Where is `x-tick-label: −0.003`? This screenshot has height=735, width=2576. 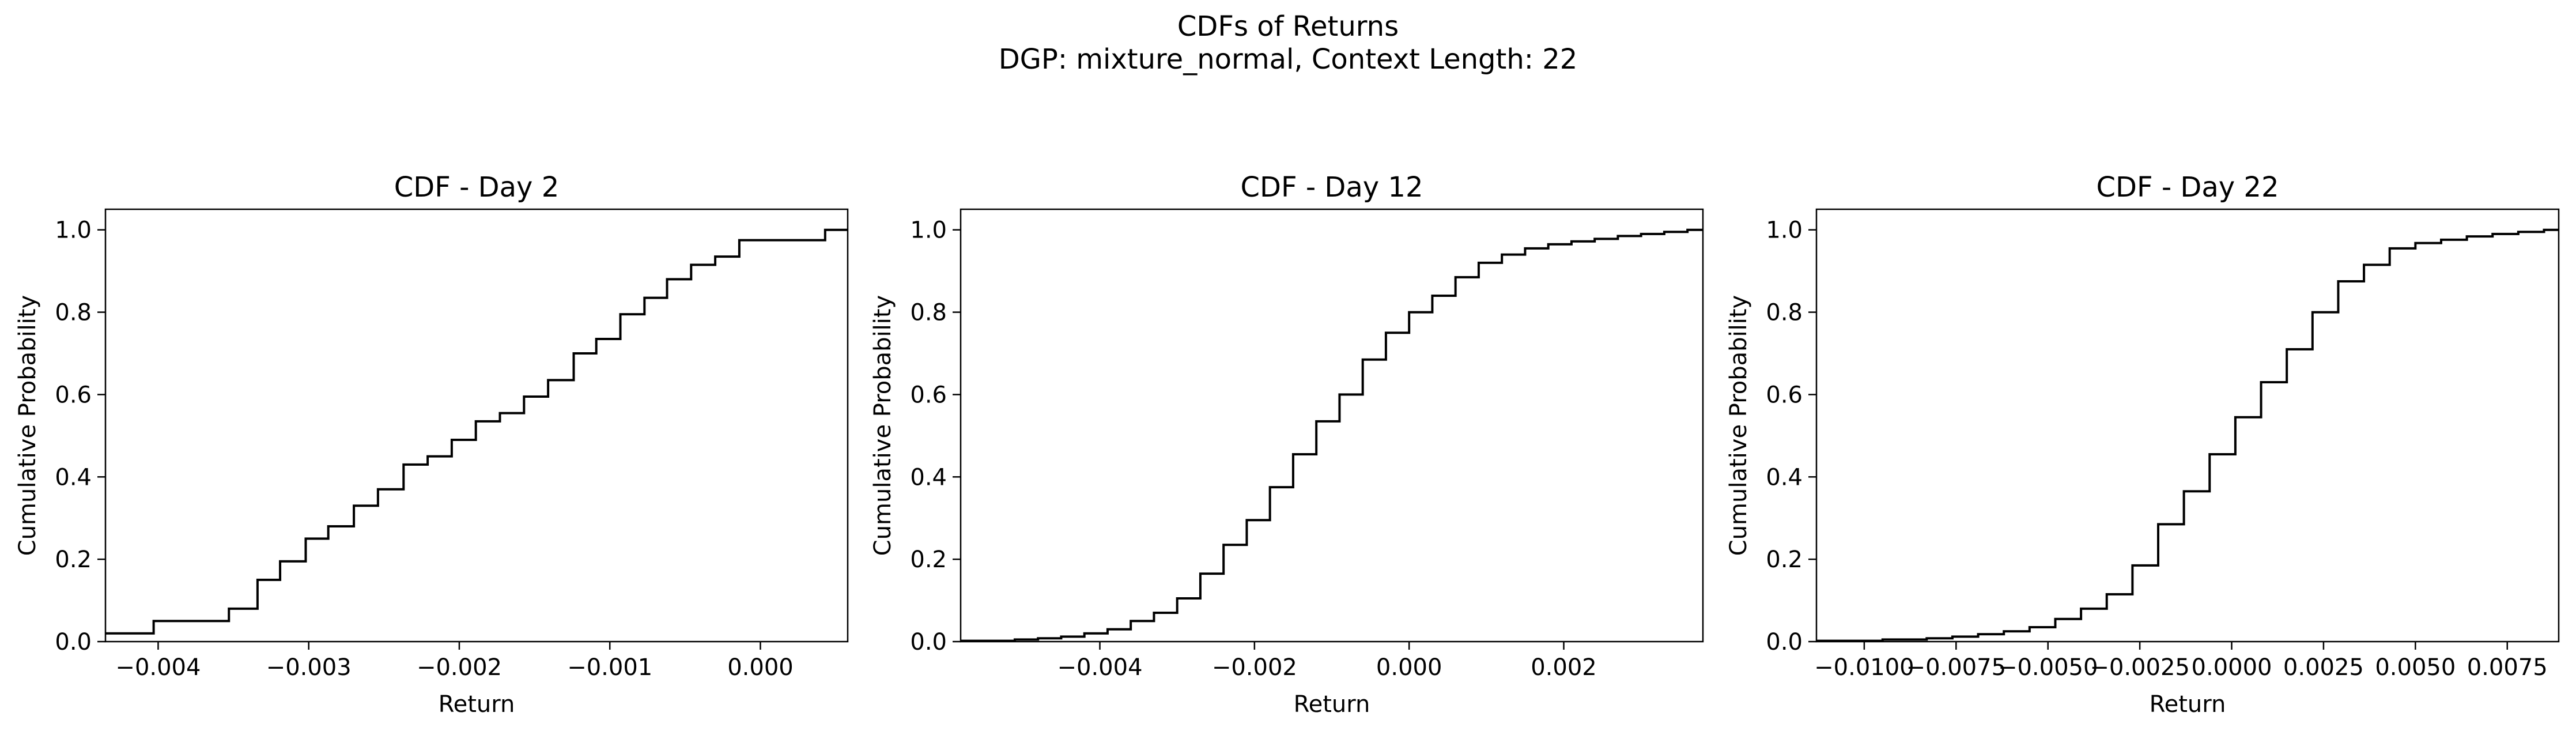 x-tick-label: −0.003 is located at coordinates (309, 667).